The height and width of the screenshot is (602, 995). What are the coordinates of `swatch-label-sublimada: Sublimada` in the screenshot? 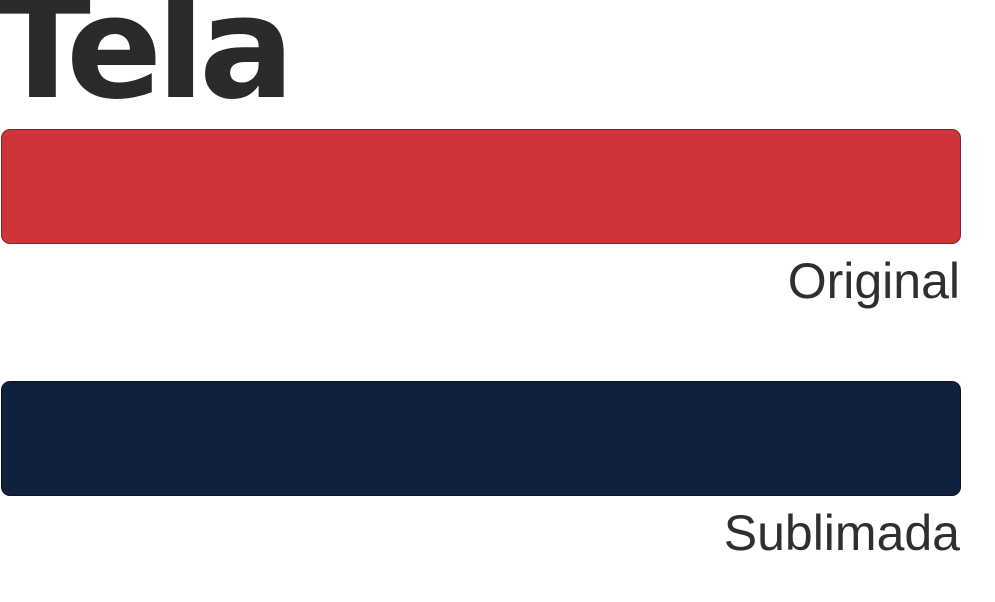 It's located at (841, 533).